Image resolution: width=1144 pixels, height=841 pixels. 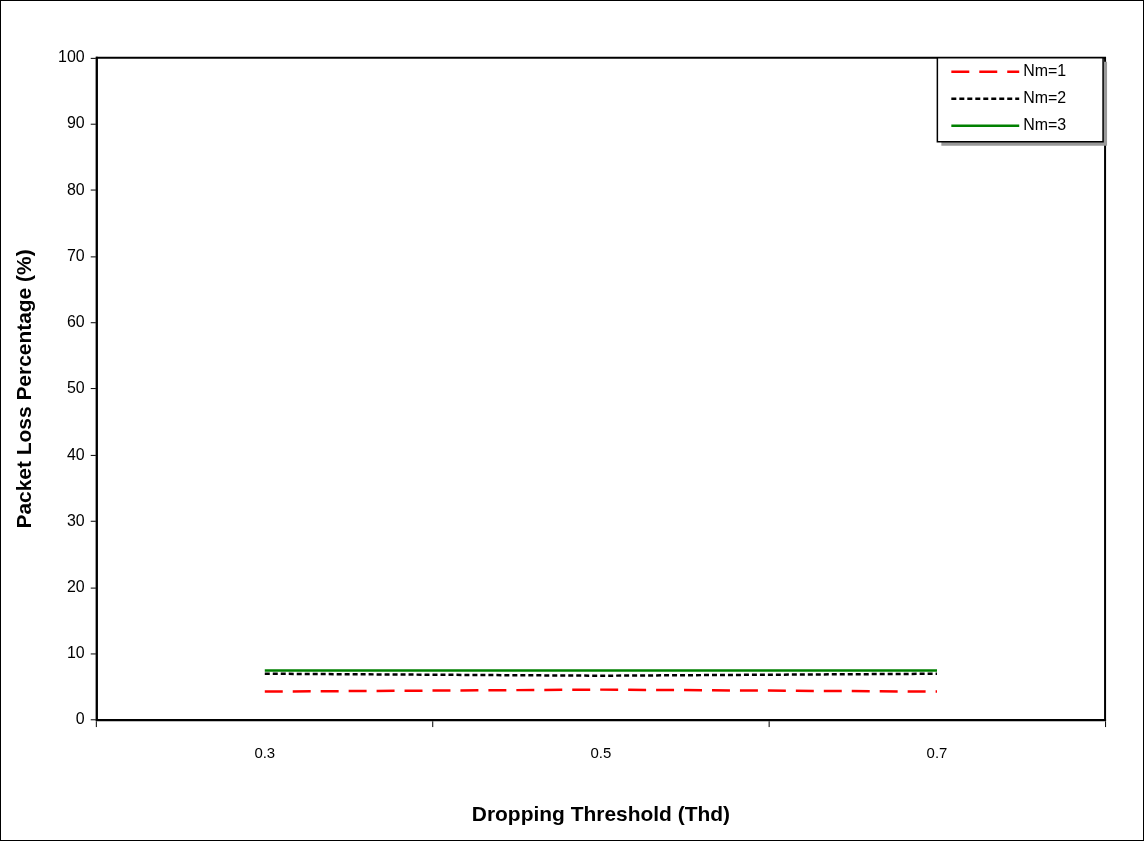 What do you see at coordinates (80, 719) in the screenshot?
I see `y-tick-label: 0` at bounding box center [80, 719].